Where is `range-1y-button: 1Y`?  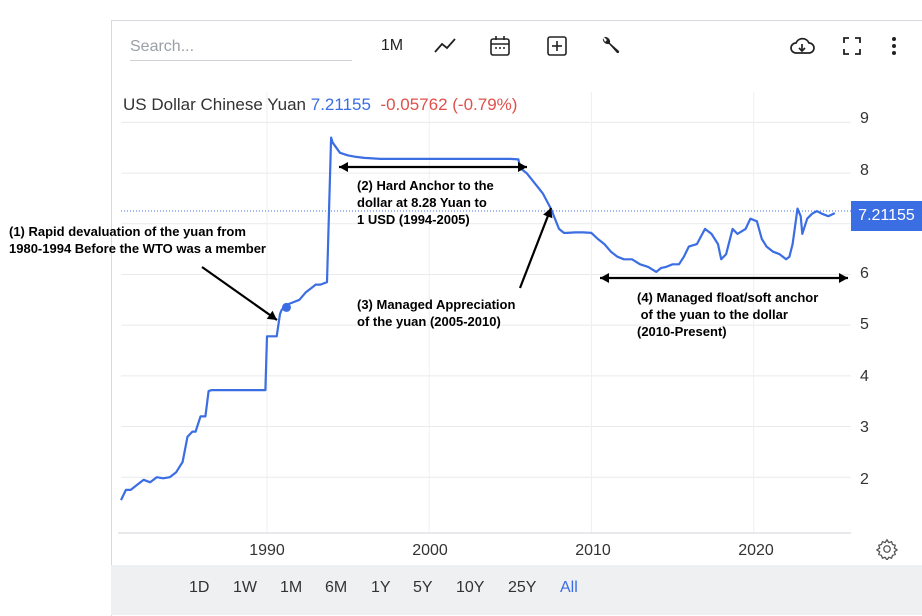 range-1y-button: 1Y is located at coordinates (381, 587).